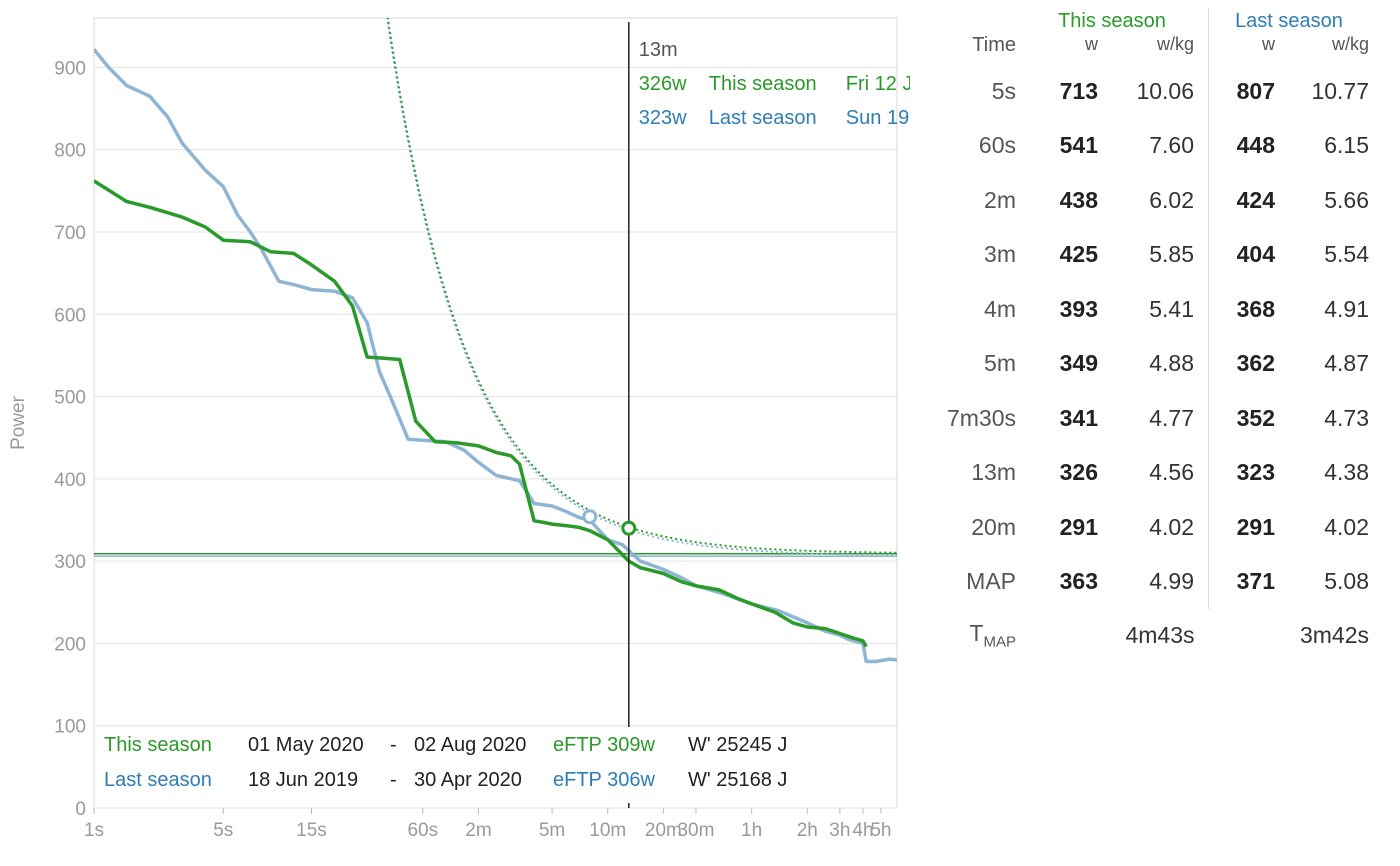 The height and width of the screenshot is (866, 1400). Describe the element at coordinates (1241, 200) in the screenshot. I see `last-season-watts: 424` at that location.